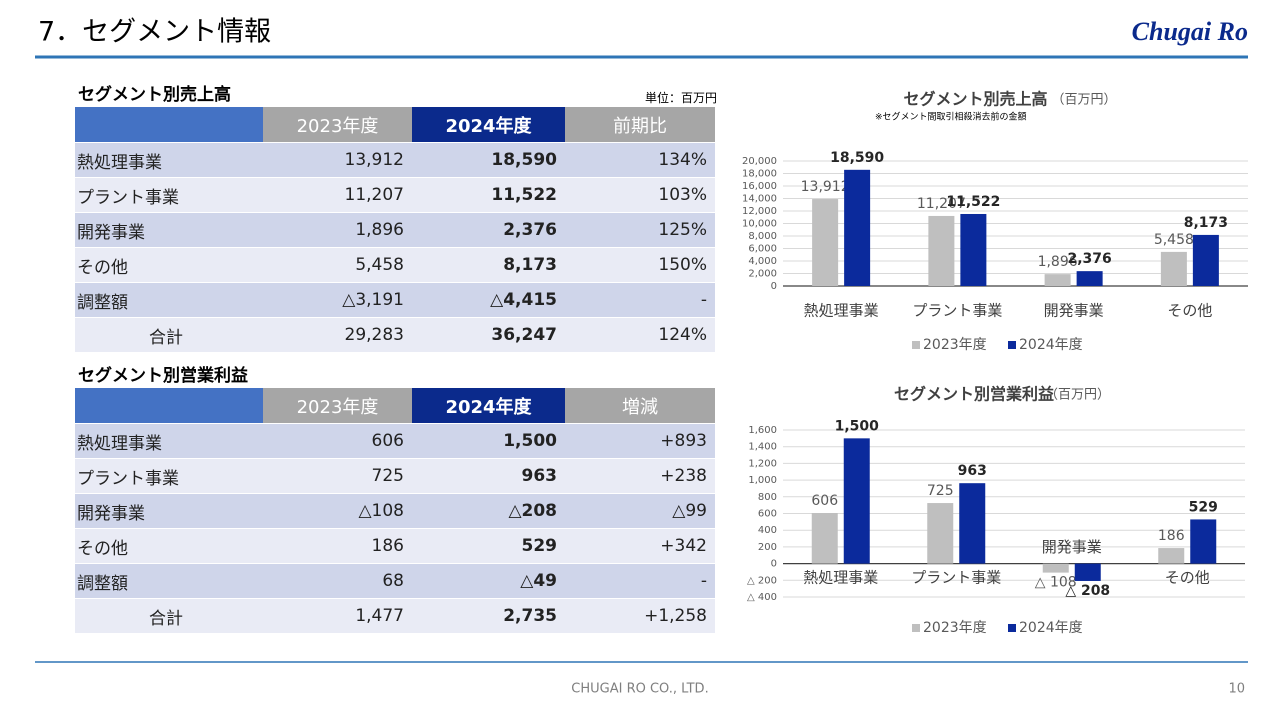 This screenshot has height=720, width=1280. I want to click on chart-title: セグメント別営業利益, so click(974, 394).